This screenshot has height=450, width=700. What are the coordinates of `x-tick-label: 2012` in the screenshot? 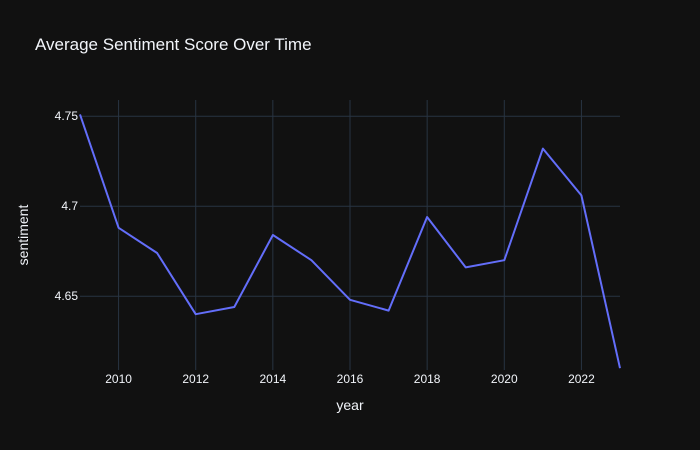 It's located at (195, 379).